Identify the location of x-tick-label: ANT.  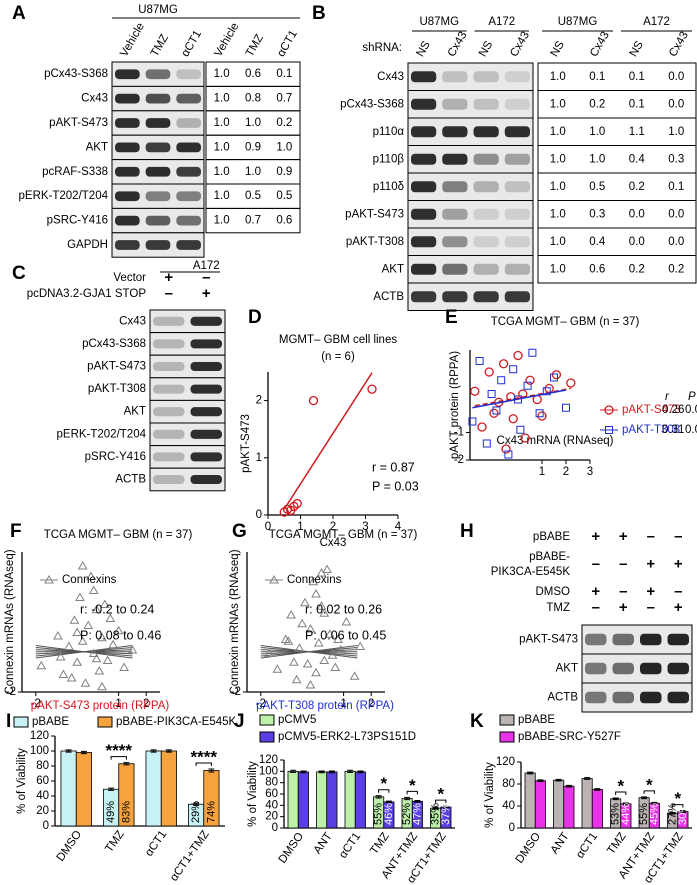
(560, 844).